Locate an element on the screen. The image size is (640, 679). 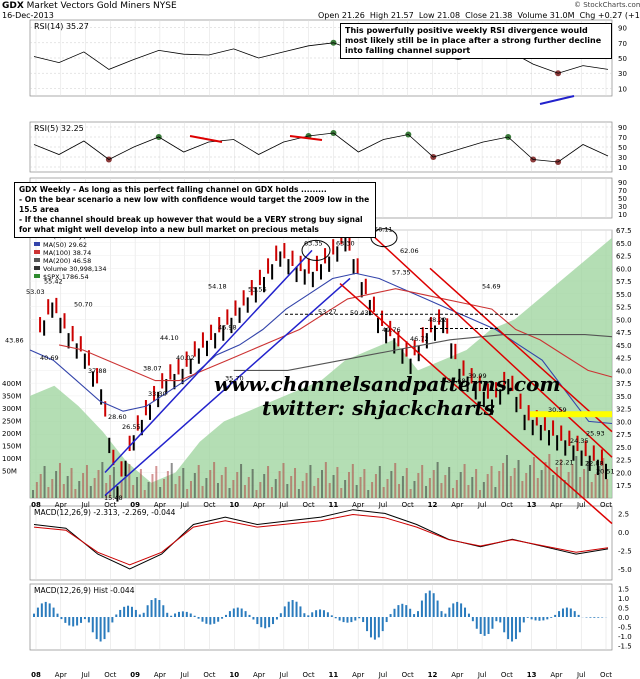
price-data-label: 63.30 is located at coordinates (345, 243).